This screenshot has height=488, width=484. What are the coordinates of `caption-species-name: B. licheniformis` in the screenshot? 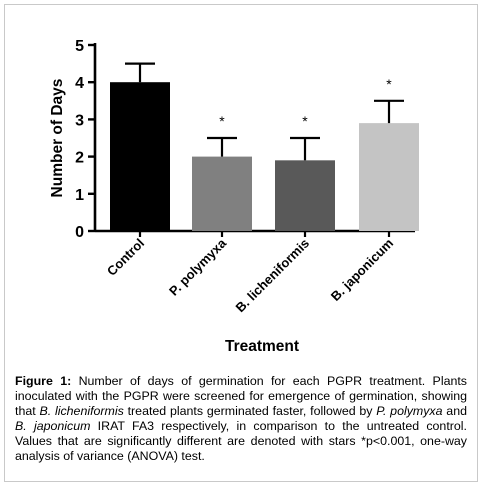 It's located at (81, 411).